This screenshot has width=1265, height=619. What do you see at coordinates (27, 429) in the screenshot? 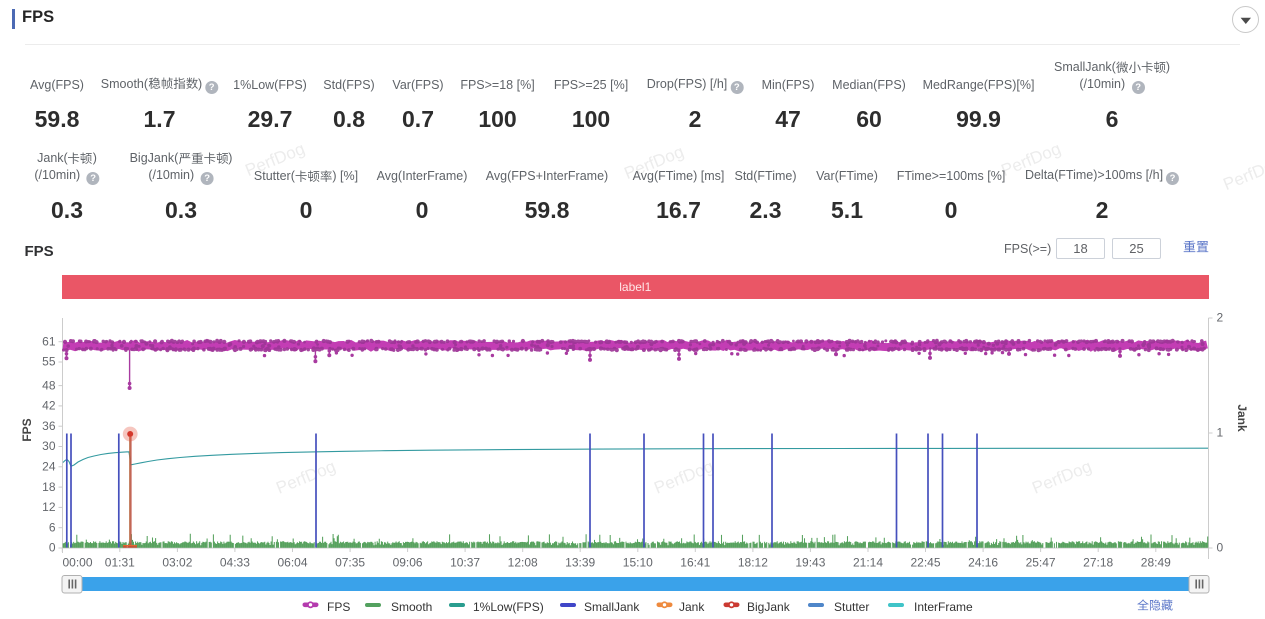
I see `svg-text: FPS` at bounding box center [27, 429].